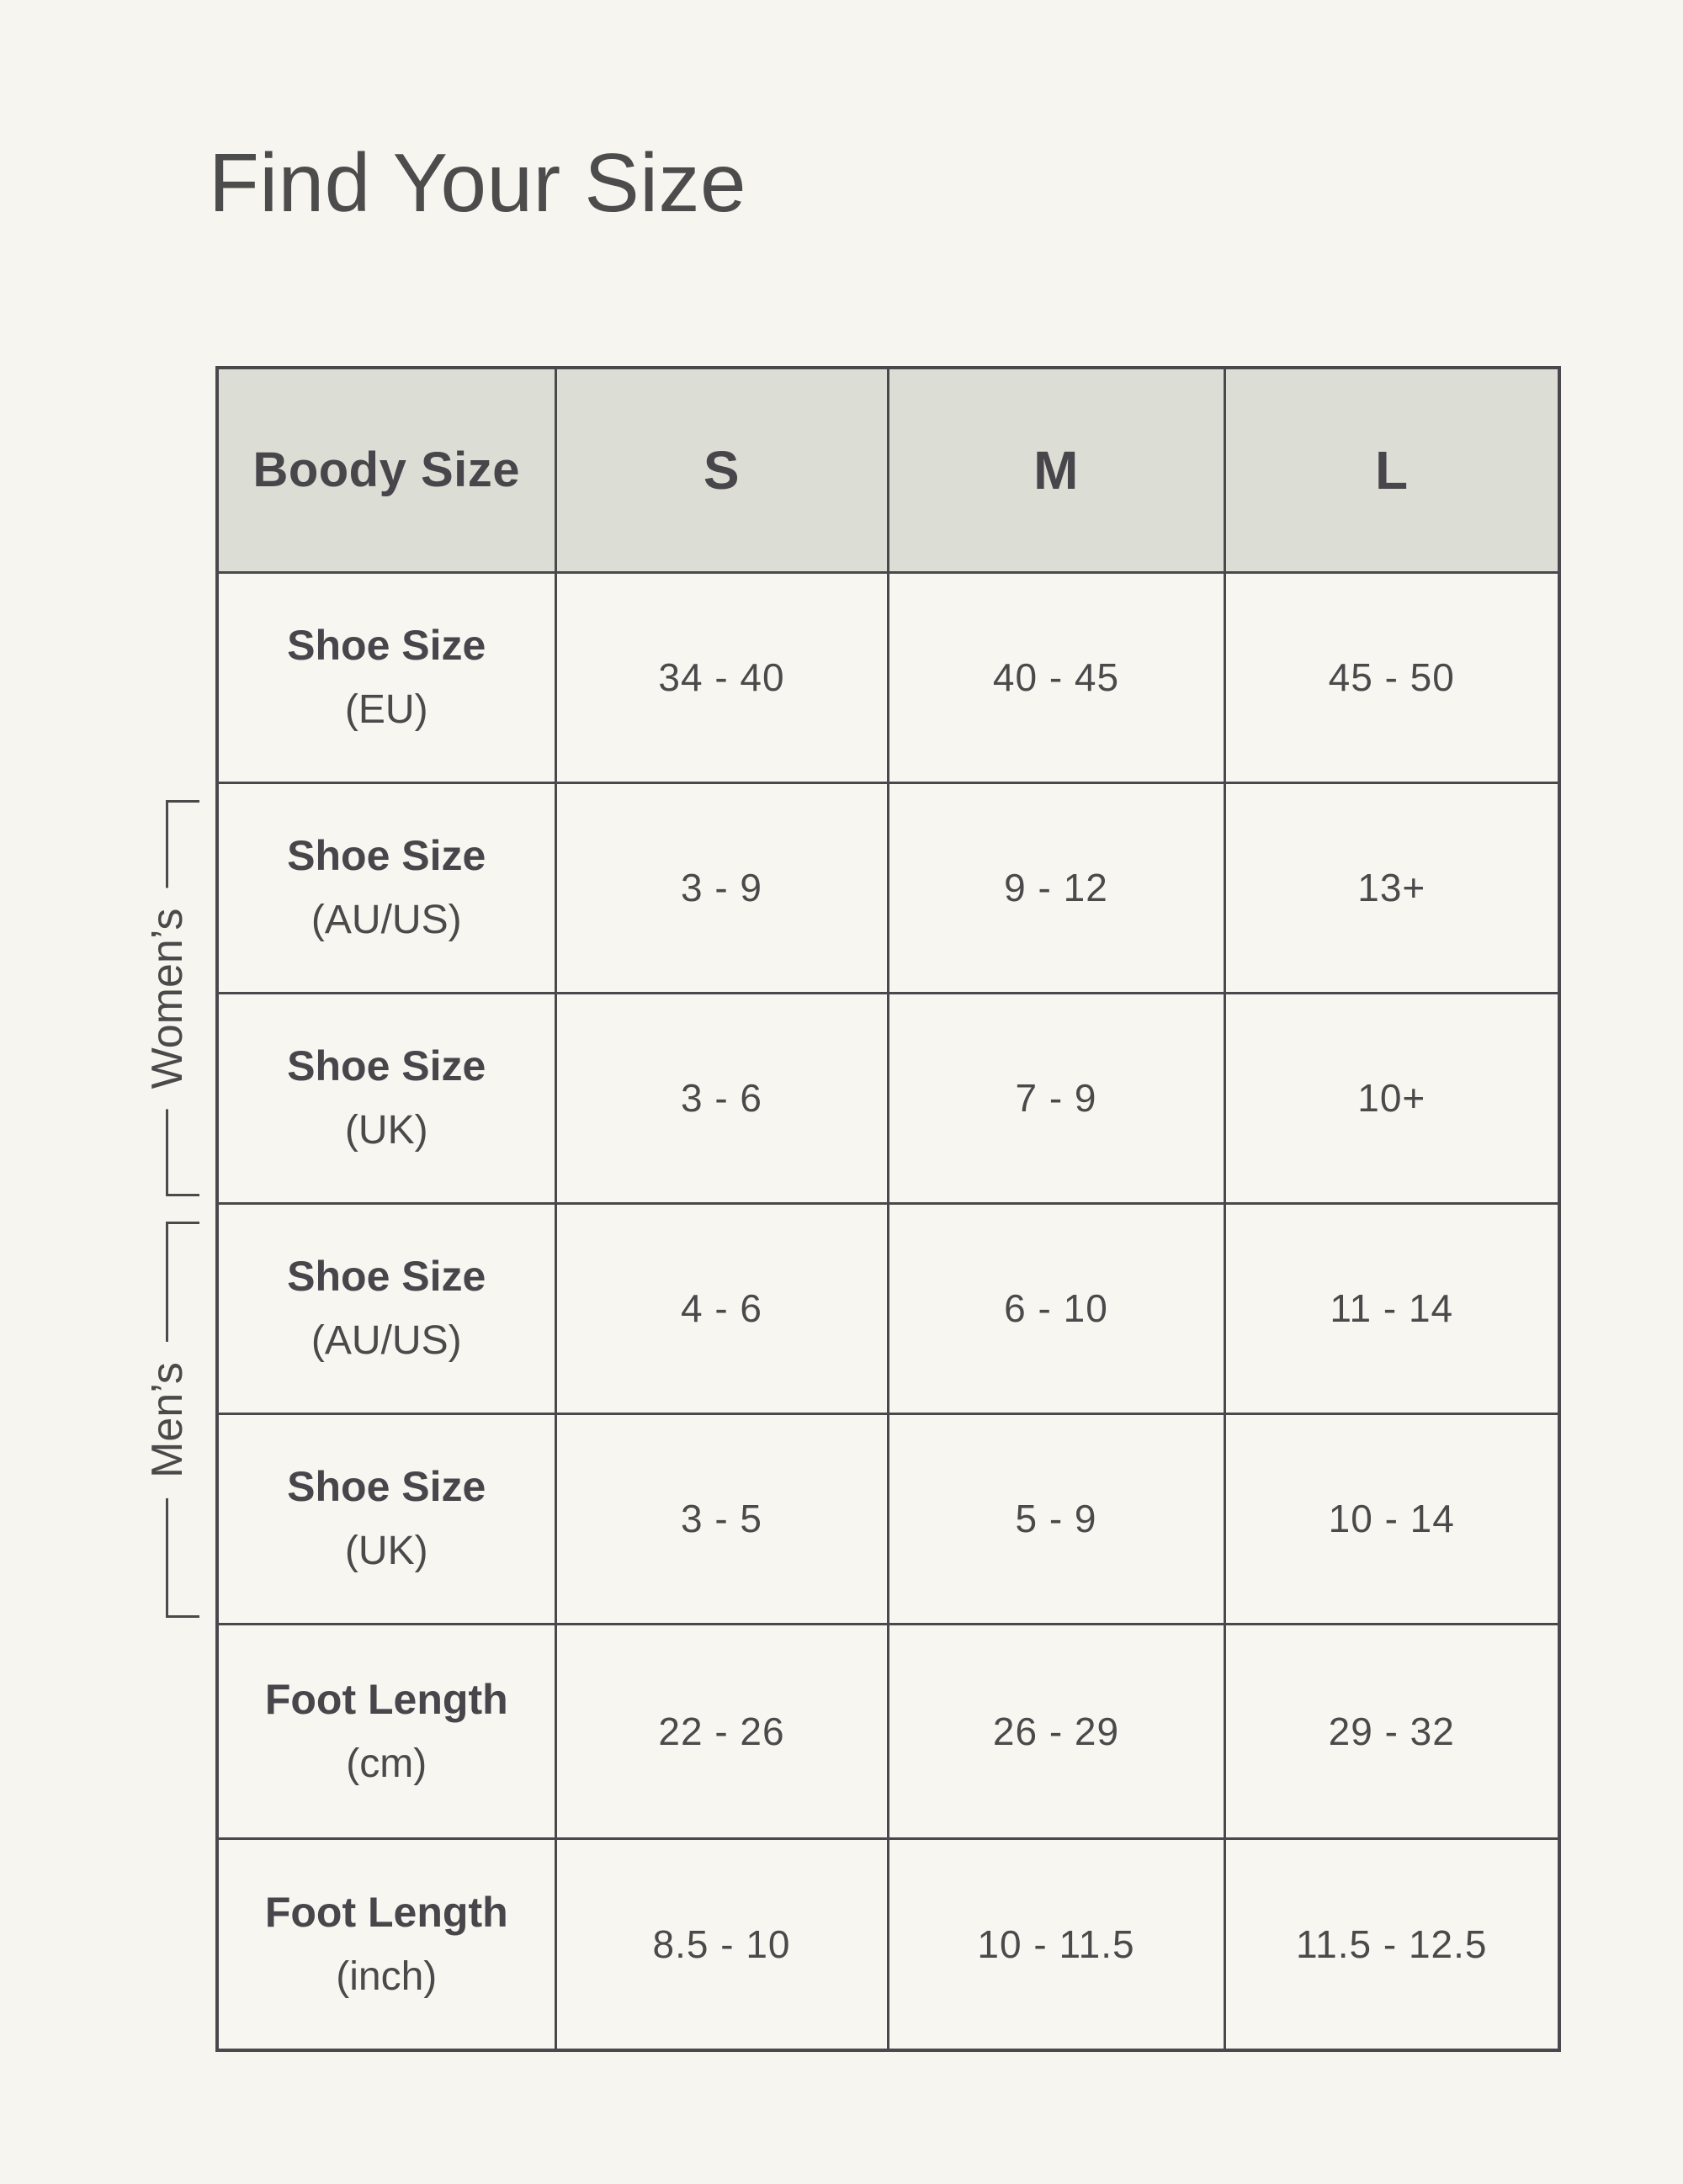 This screenshot has width=1683, height=2184. What do you see at coordinates (1056, 470) in the screenshot?
I see `header-cell-size-m: M` at bounding box center [1056, 470].